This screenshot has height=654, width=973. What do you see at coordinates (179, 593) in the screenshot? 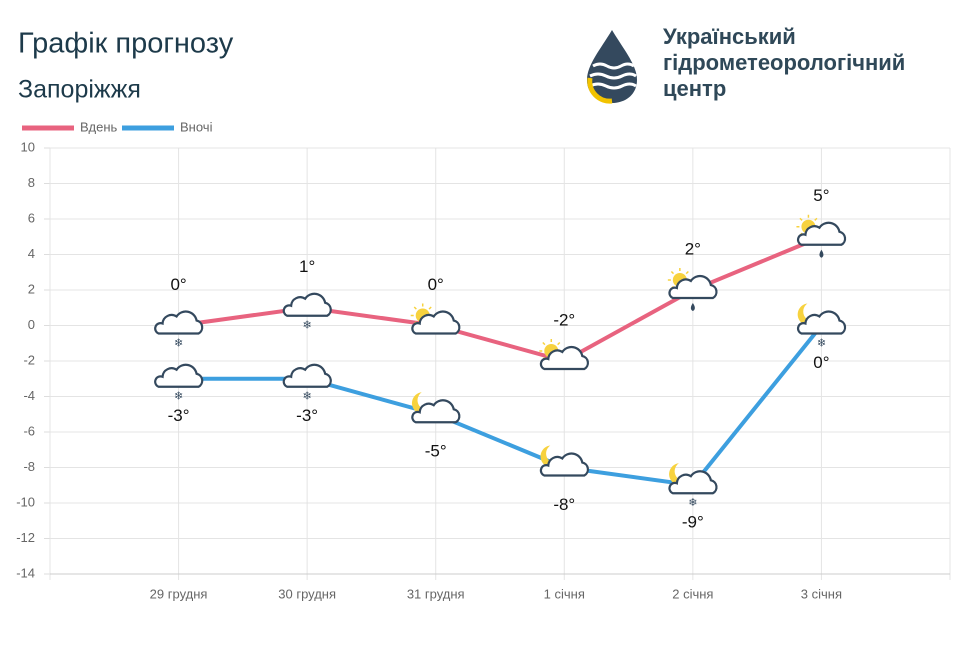
I see `x-tick-label: 29 грудня` at bounding box center [179, 593].